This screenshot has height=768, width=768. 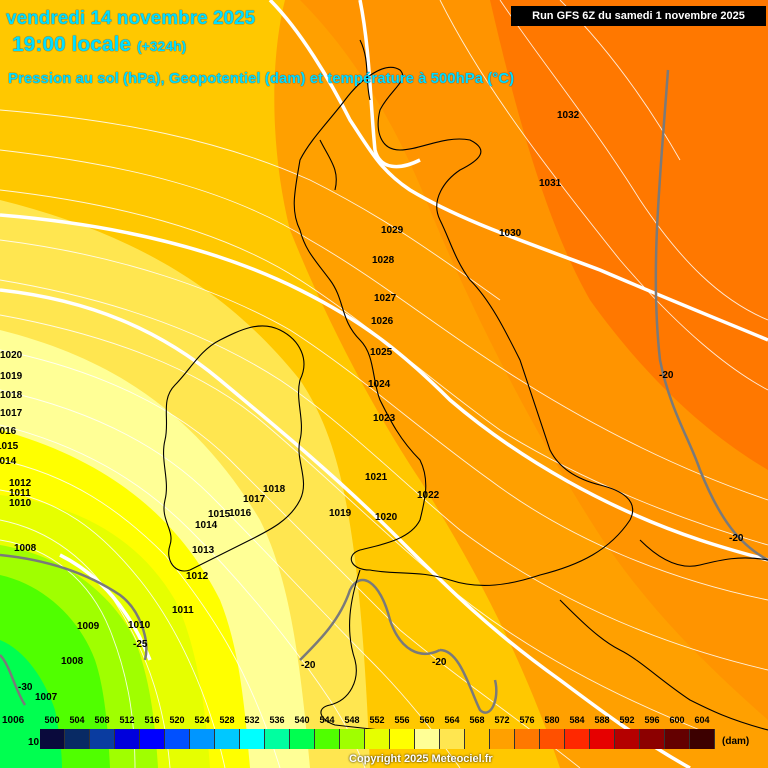 What do you see at coordinates (402, 720) in the screenshot?
I see `legend-level-label: 556` at bounding box center [402, 720].